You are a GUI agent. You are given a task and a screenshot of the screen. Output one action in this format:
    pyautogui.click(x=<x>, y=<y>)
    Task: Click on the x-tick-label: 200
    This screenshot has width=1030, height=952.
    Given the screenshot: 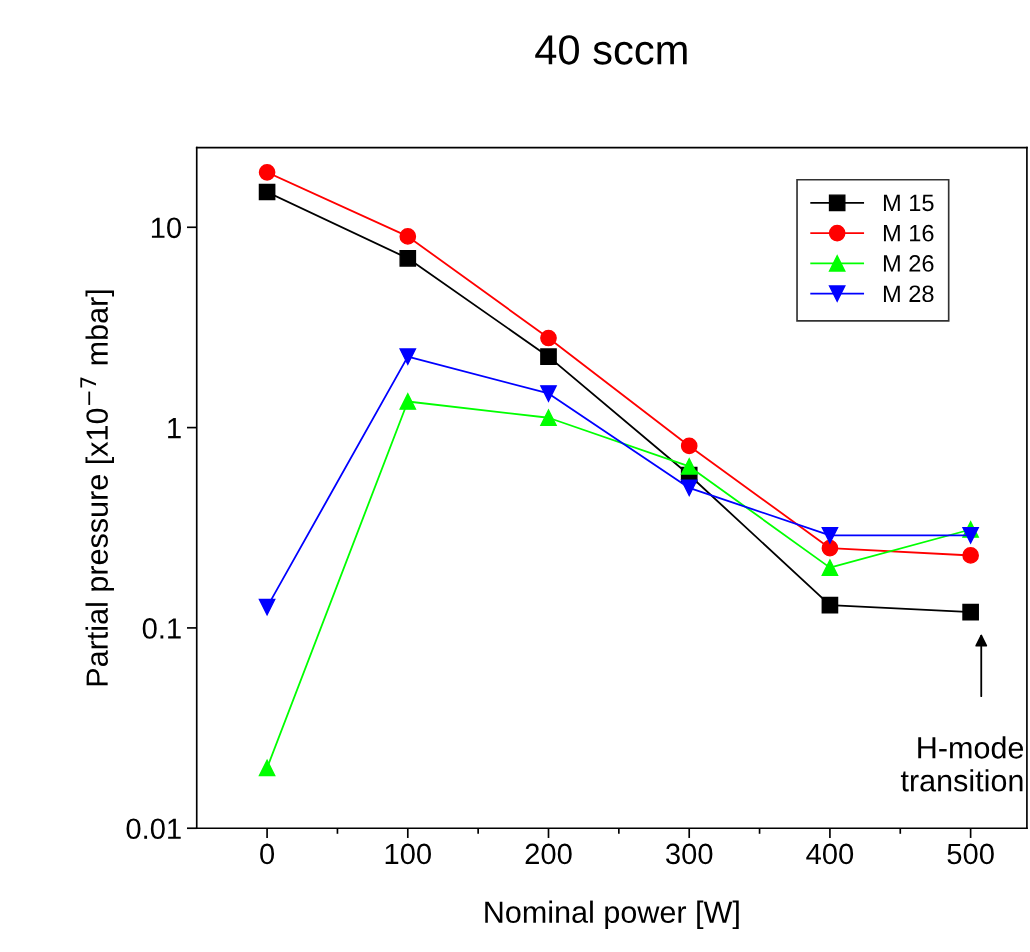 What is the action you would take?
    pyautogui.click(x=548, y=854)
    